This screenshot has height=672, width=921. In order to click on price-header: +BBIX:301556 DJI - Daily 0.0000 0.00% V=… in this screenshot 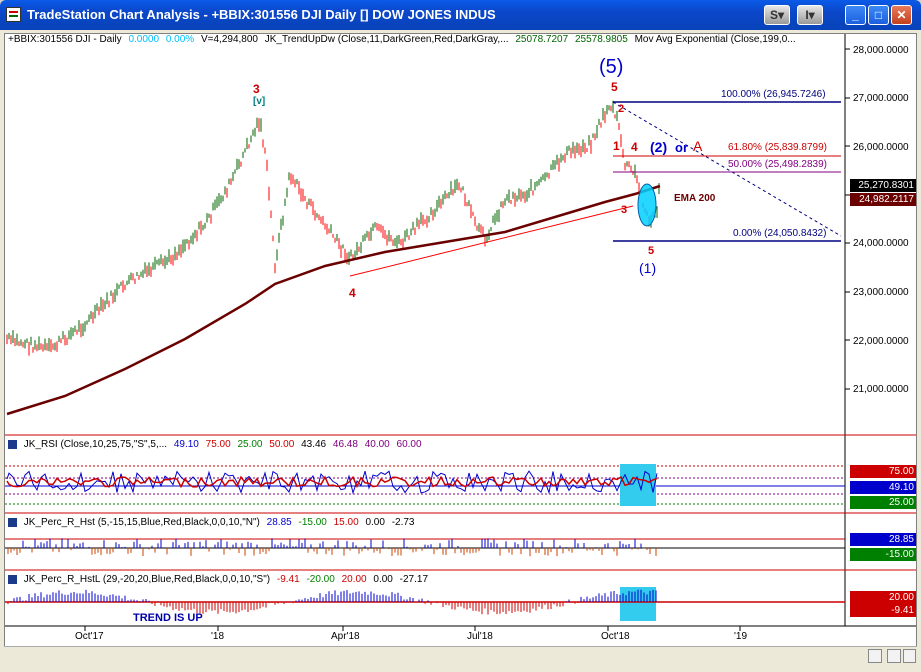, I will do `click(404, 39)`.